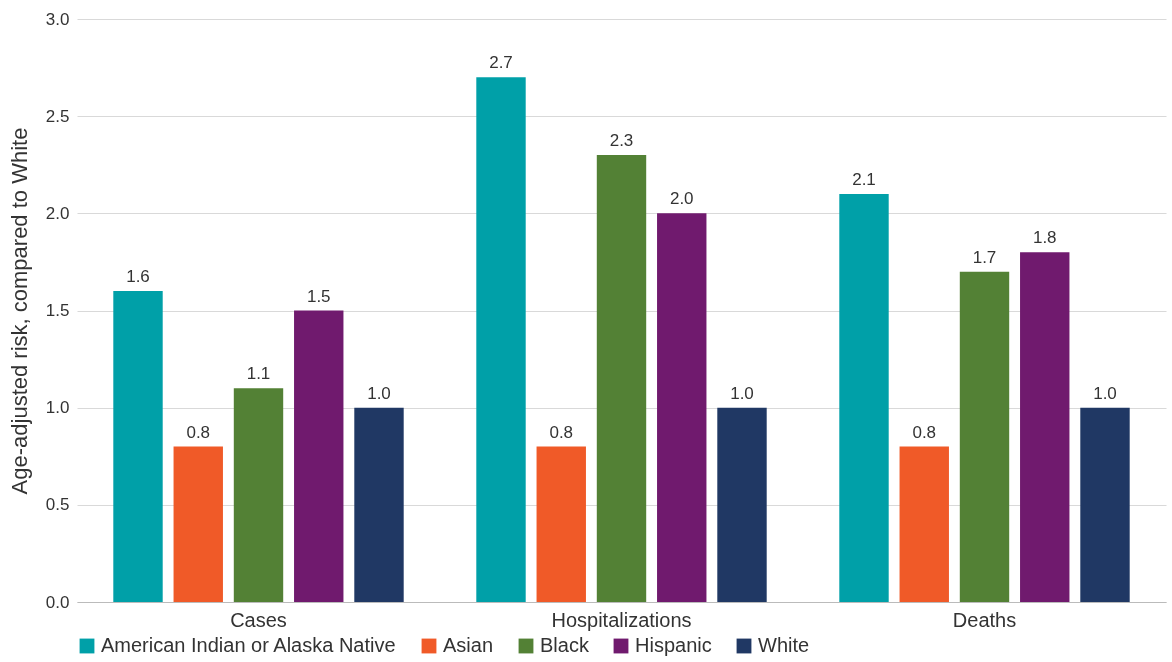  What do you see at coordinates (468, 645) in the screenshot?
I see `legend-label: Asian` at bounding box center [468, 645].